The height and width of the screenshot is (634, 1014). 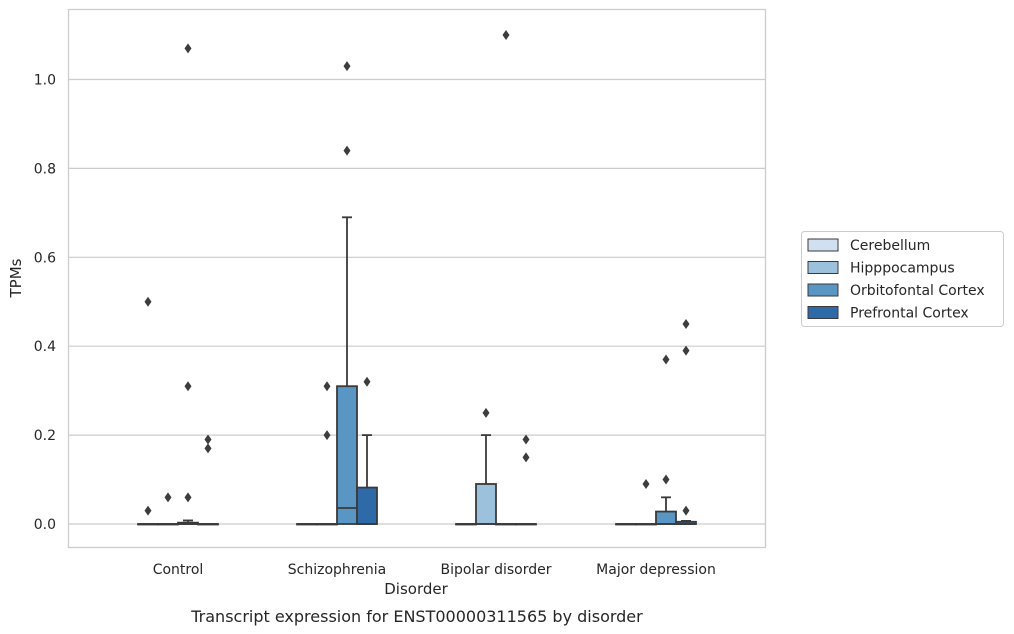 What do you see at coordinates (45, 347) in the screenshot?
I see `y-tick-label: 0.4` at bounding box center [45, 347].